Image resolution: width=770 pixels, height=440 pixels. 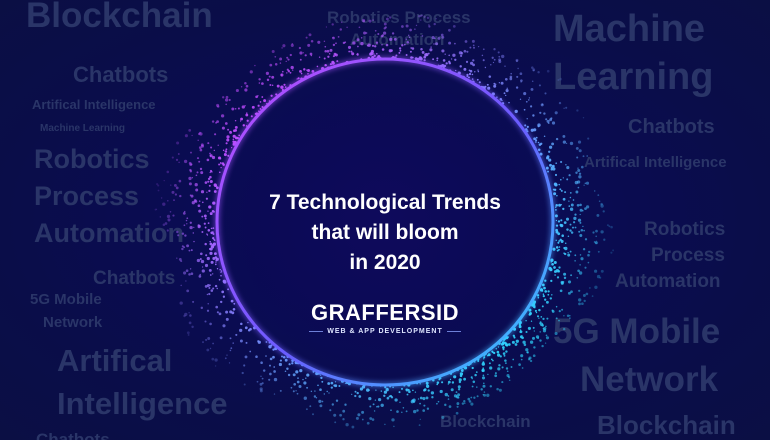 I want to click on bg-word-rpa-top-2: Automation, so click(x=397, y=39).